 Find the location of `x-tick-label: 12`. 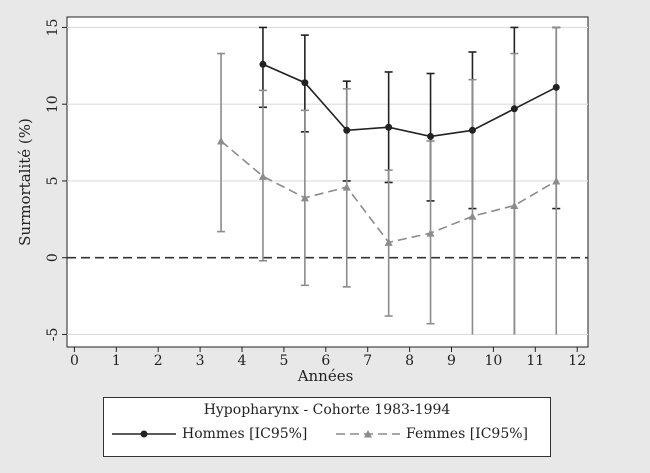

x-tick-label: 12 is located at coordinates (577, 361).